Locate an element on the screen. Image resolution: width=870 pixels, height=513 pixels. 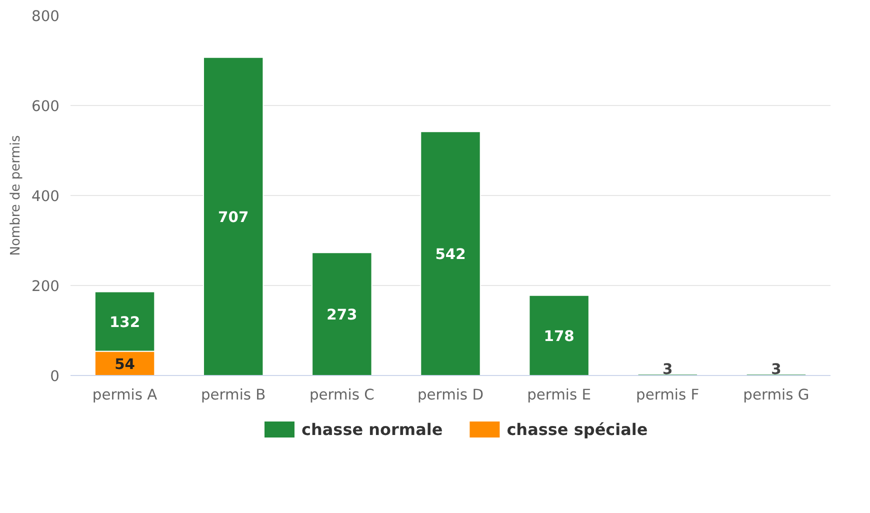
x-tick-label: permis B is located at coordinates (233, 395).